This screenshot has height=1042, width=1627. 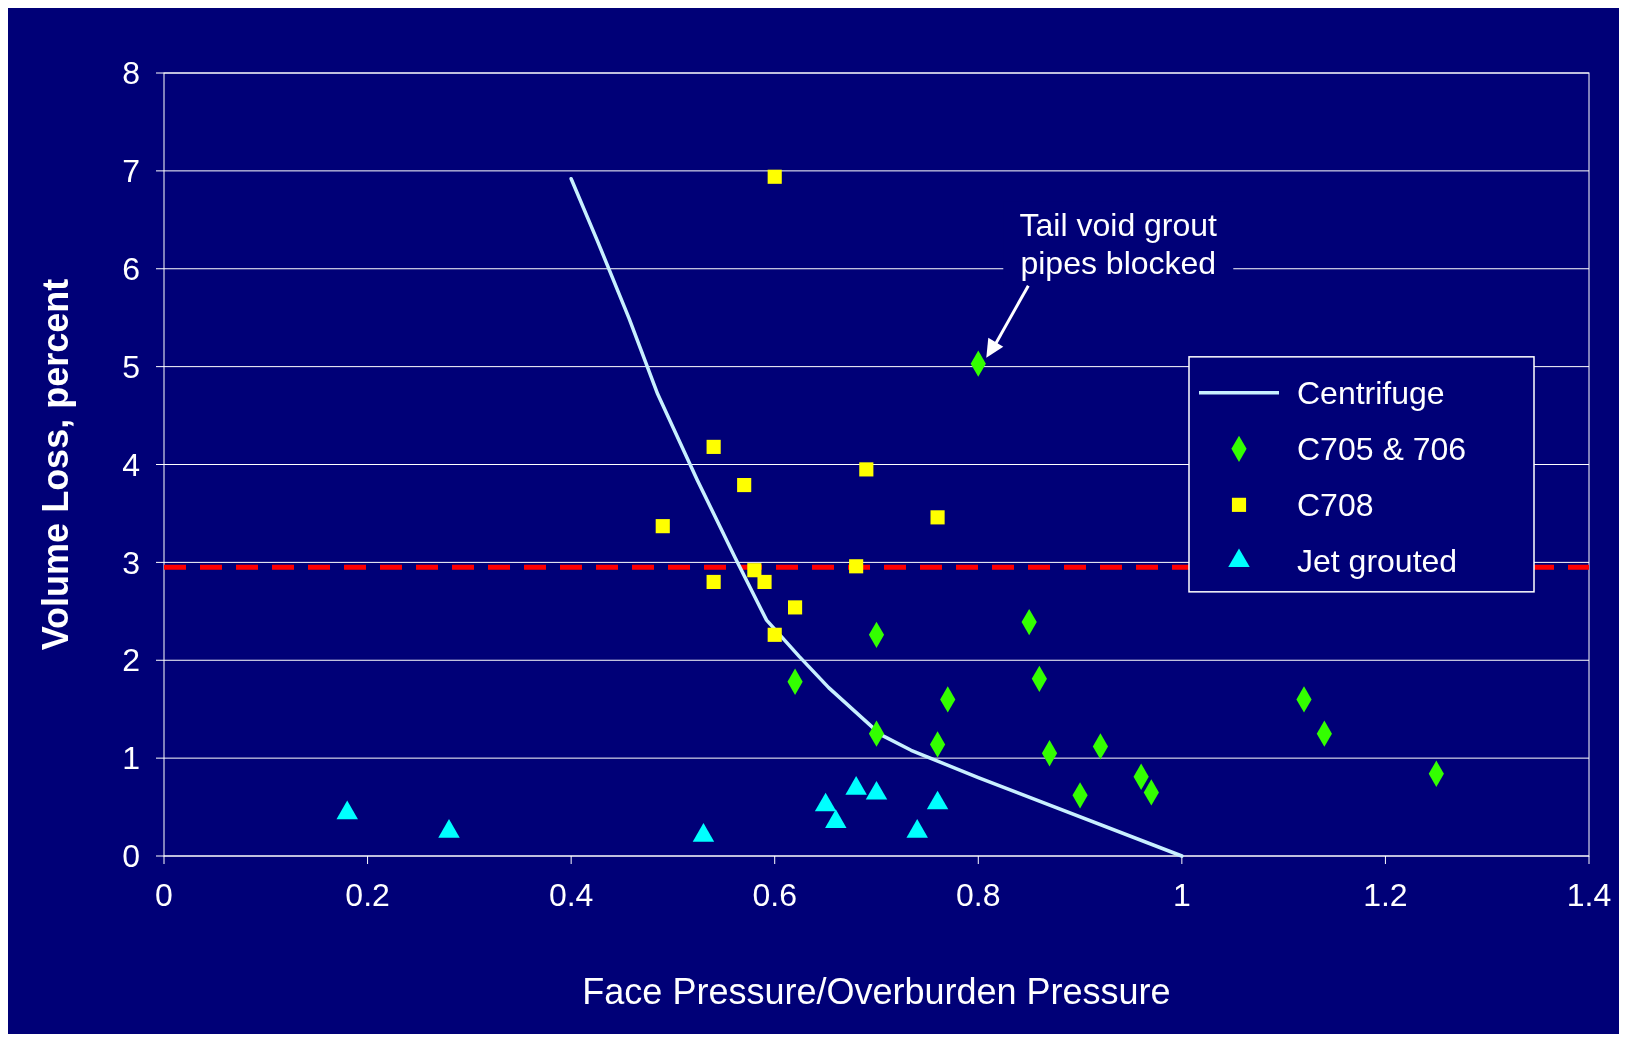 I want to click on x-tick-label: 0.6, so click(x=774, y=895).